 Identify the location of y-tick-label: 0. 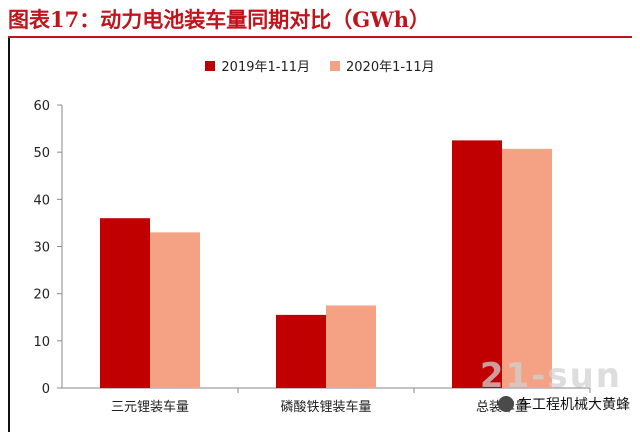
(46, 389).